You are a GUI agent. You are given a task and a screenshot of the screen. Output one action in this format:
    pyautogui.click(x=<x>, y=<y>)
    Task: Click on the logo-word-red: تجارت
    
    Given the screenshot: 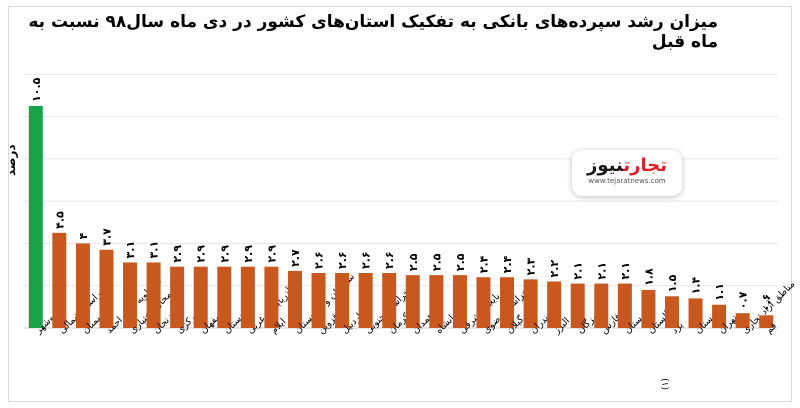 What is the action you would take?
    pyautogui.click(x=645, y=165)
    